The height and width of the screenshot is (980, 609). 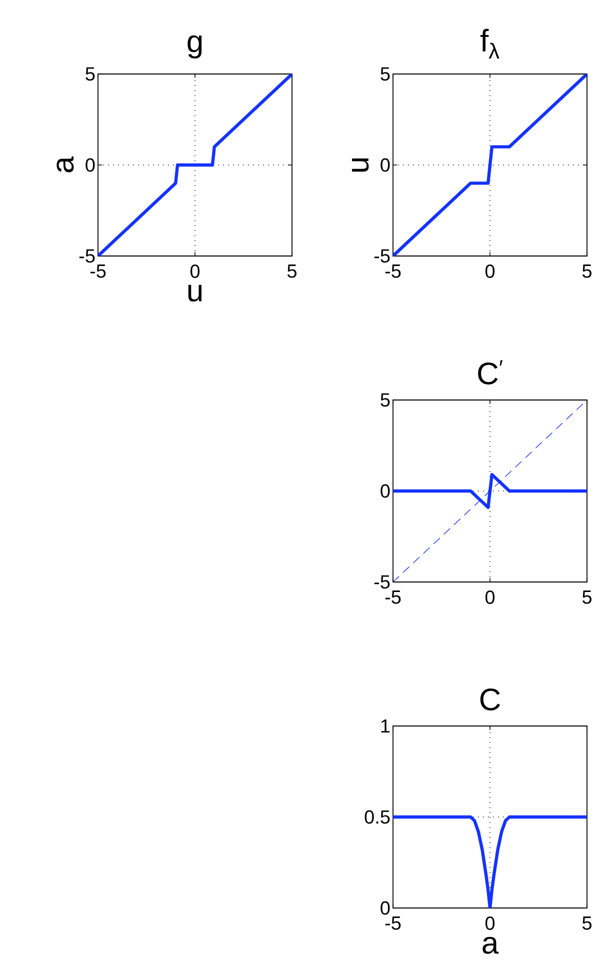 What do you see at coordinates (490, 372) in the screenshot?
I see `chart-title: C$^{′}$` at bounding box center [490, 372].